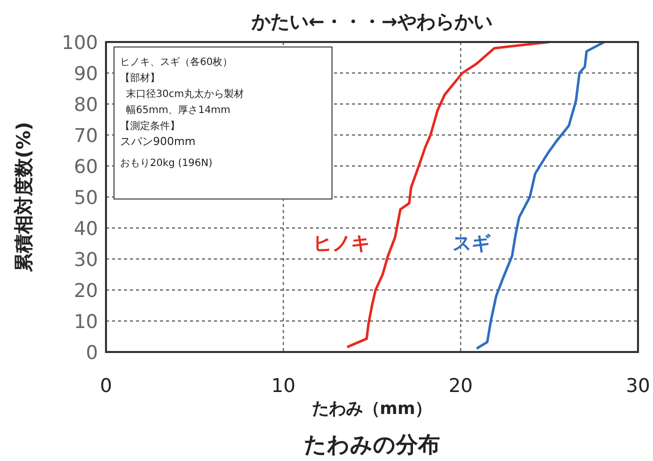 This screenshot has height=461, width=653. What do you see at coordinates (176, 62) in the screenshot?
I see `annotation: ヒノキ、スギ（各60枚）` at bounding box center [176, 62].